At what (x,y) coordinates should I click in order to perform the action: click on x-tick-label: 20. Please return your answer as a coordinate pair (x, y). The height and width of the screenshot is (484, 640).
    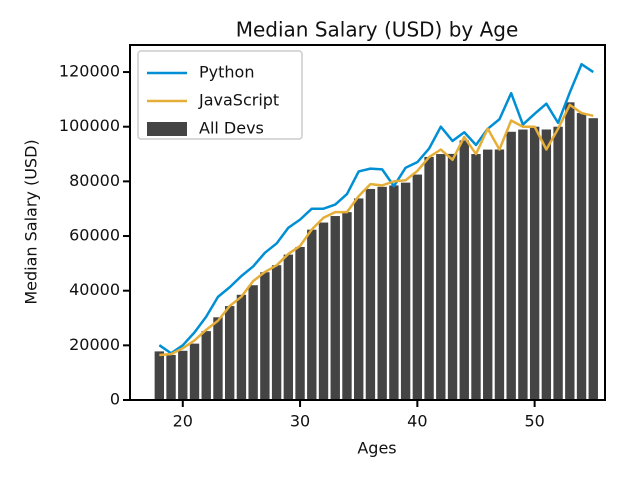
    Looking at the image, I should click on (183, 421).